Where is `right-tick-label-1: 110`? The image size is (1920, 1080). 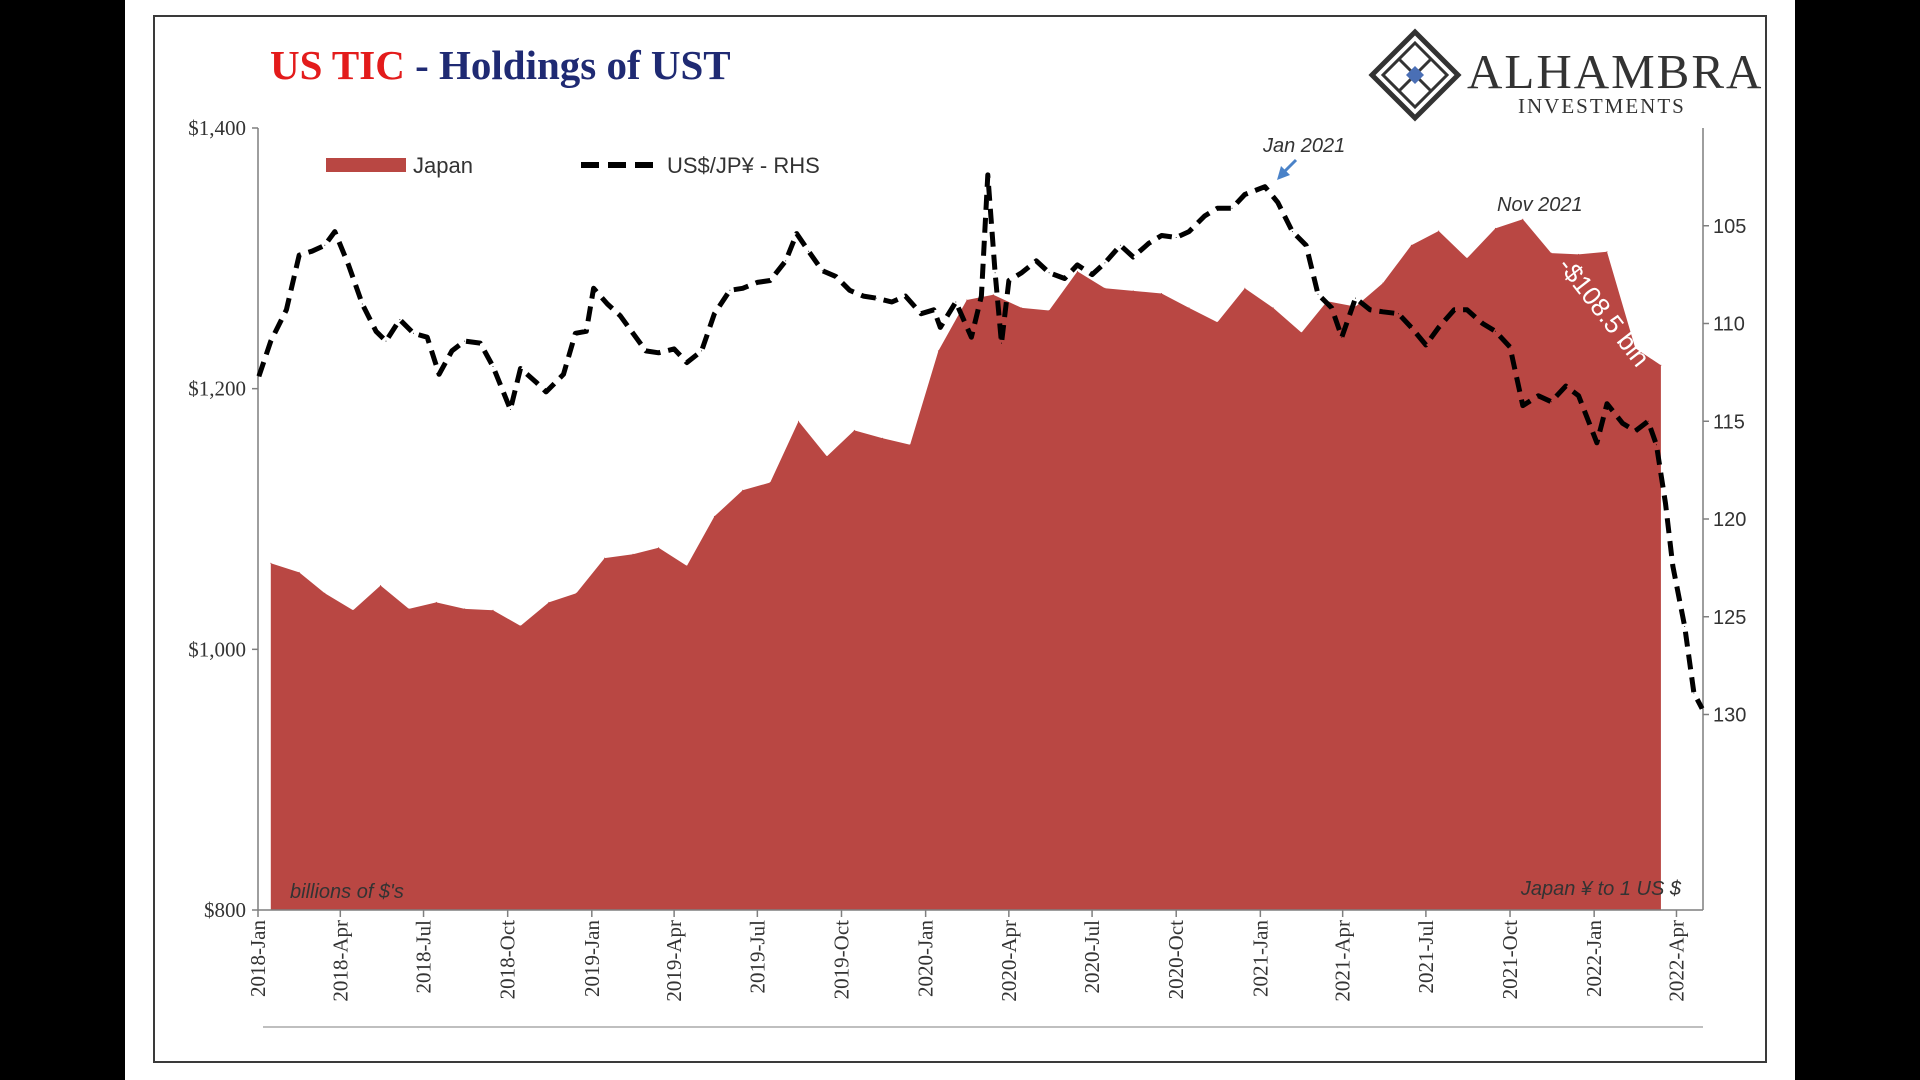 right-tick-label-1: 110 is located at coordinates (1729, 325).